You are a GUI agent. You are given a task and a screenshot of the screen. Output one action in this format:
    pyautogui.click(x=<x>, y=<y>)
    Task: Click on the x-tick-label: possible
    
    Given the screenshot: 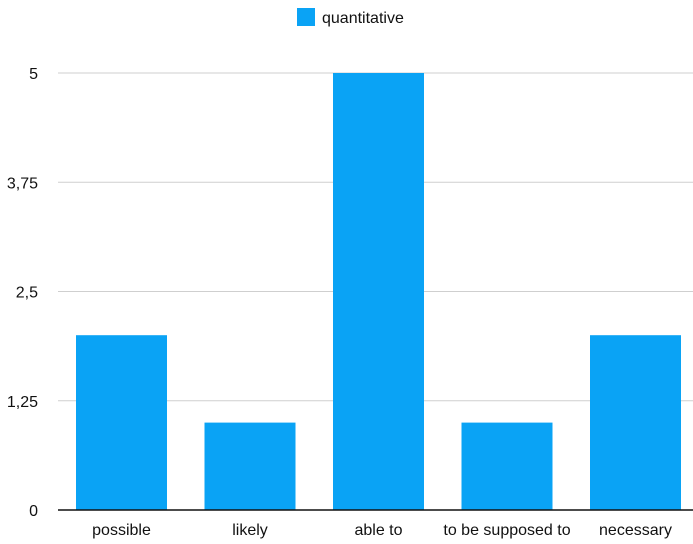 What is the action you would take?
    pyautogui.click(x=121, y=530)
    